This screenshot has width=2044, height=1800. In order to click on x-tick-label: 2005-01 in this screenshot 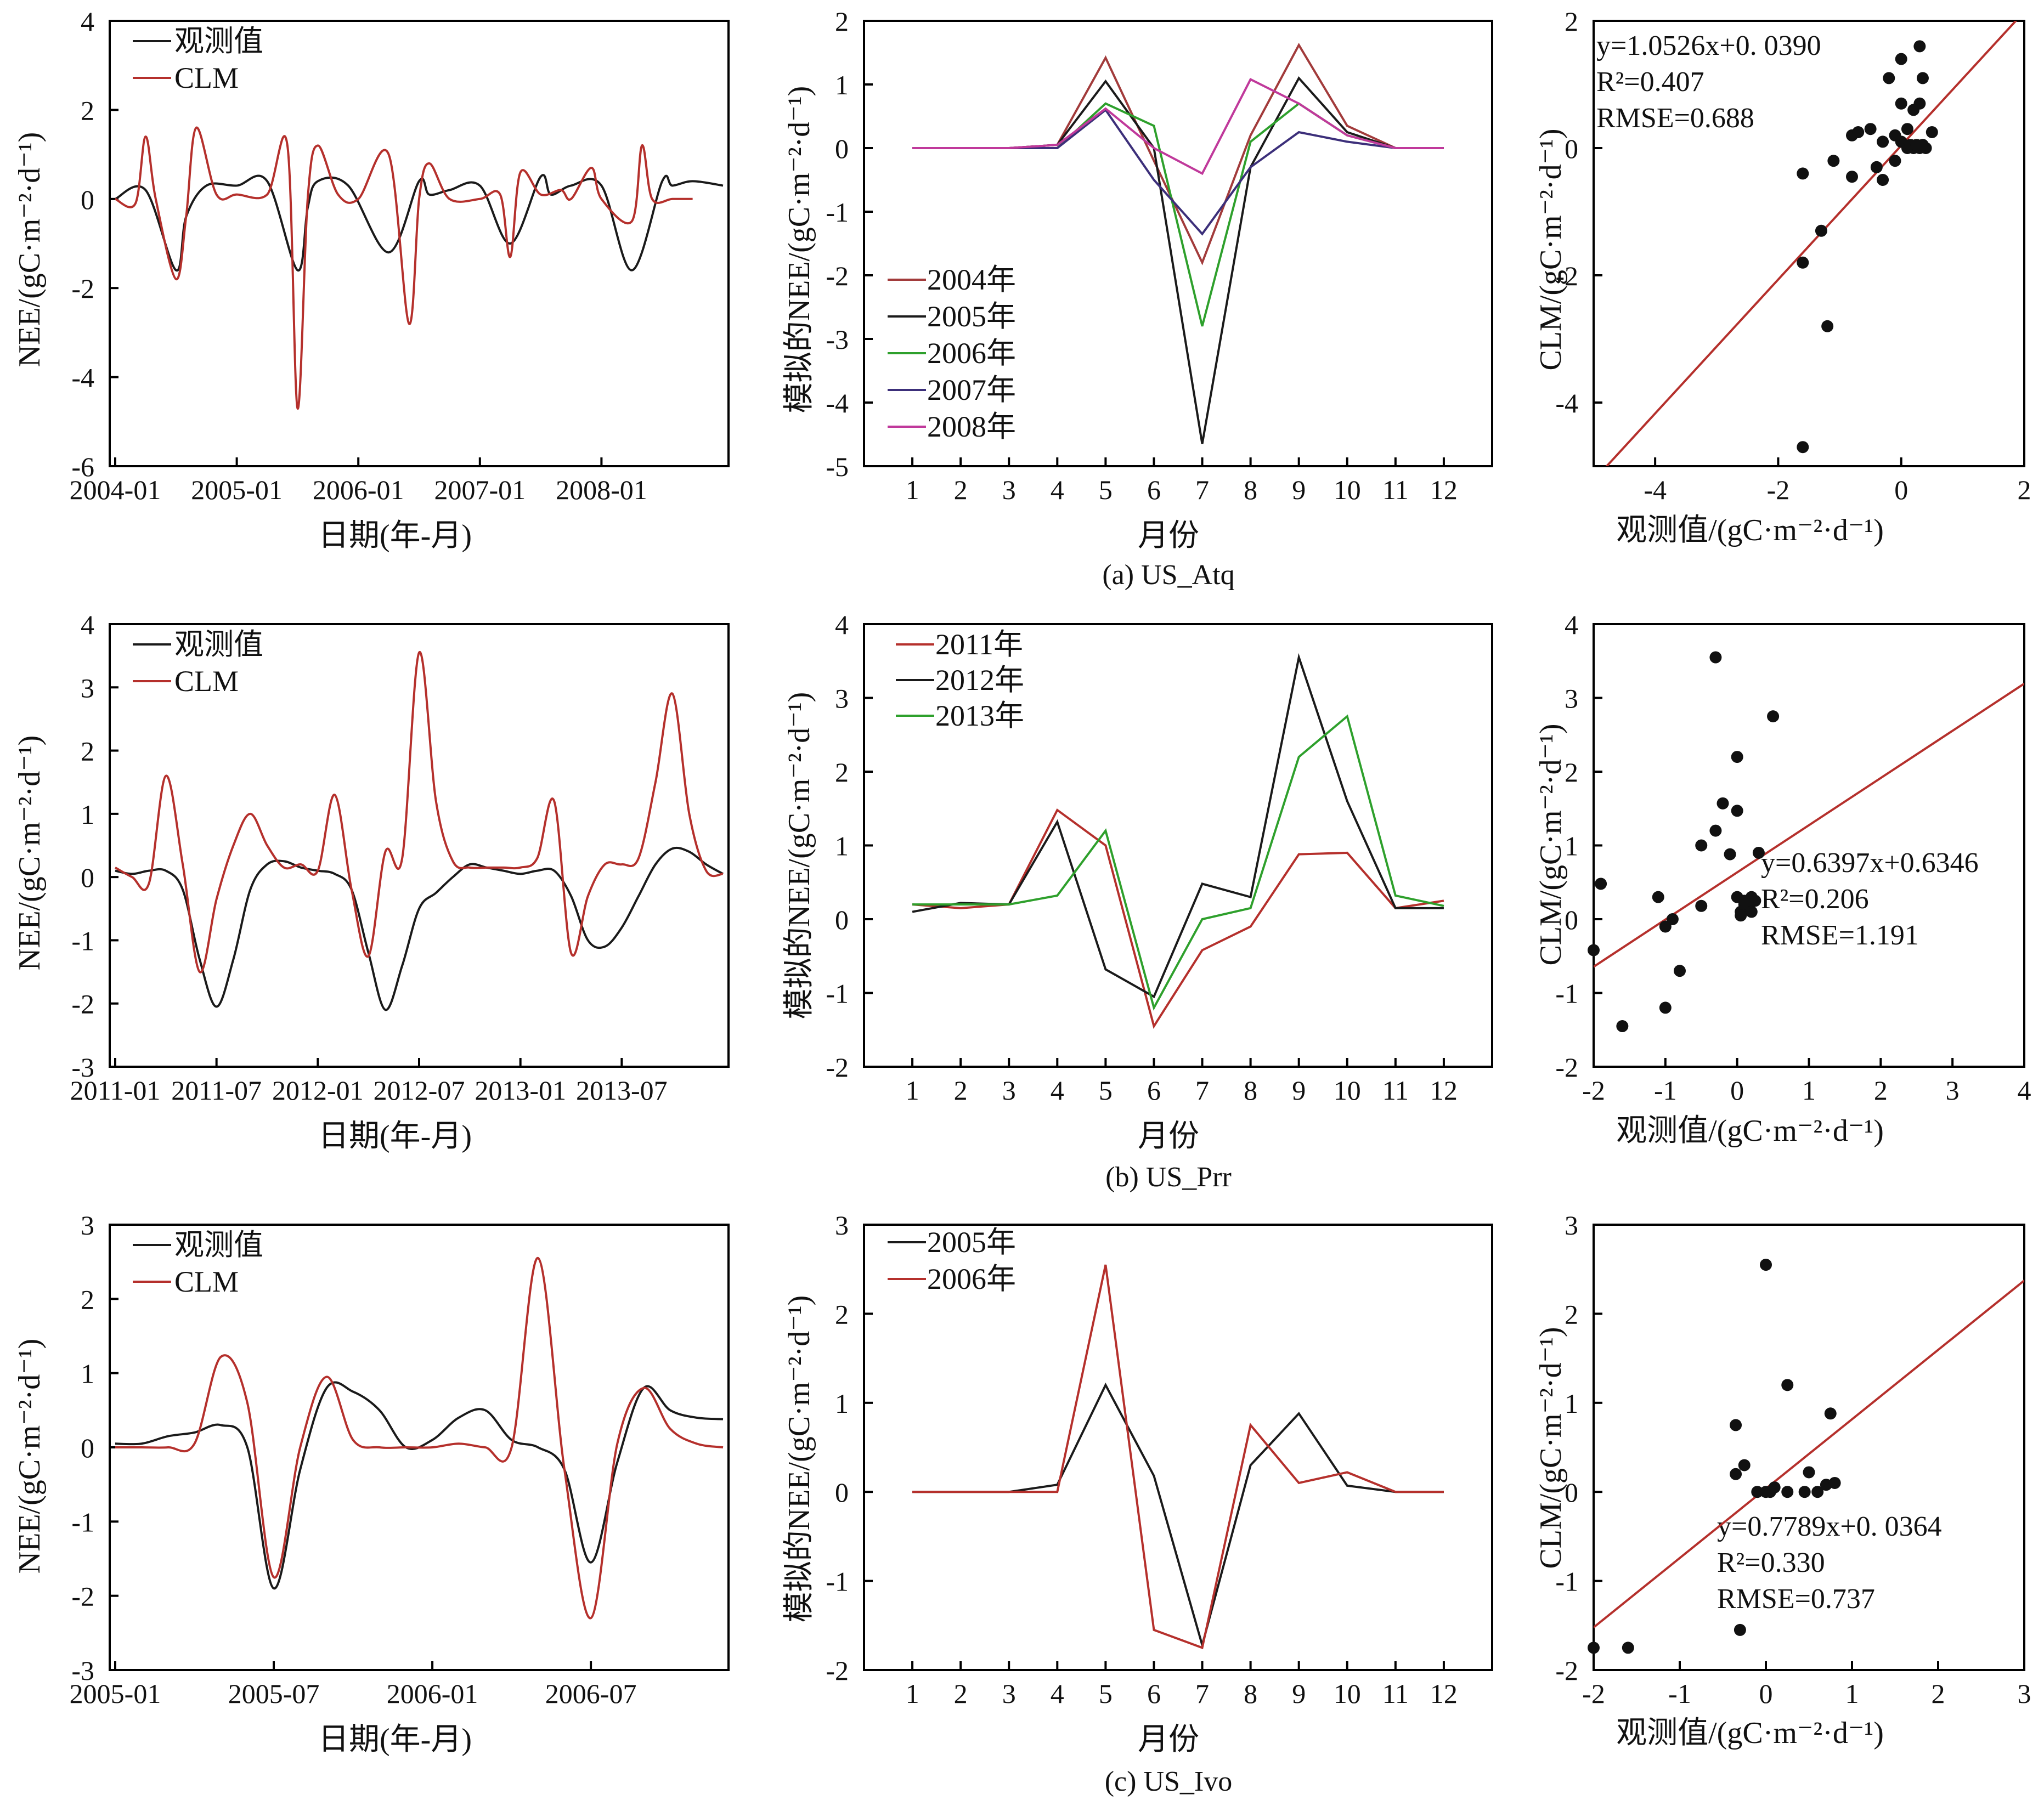, I will do `click(237, 489)`.